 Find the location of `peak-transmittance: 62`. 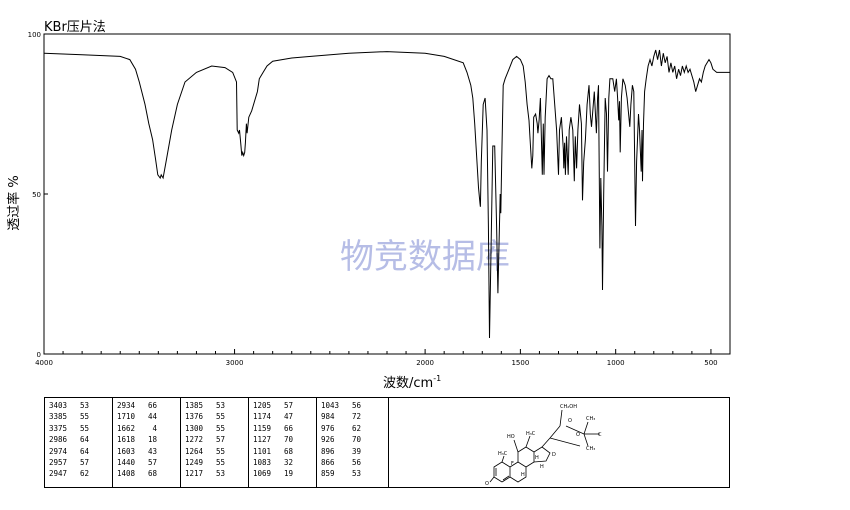

peak-transmittance: 62 is located at coordinates (356, 428).